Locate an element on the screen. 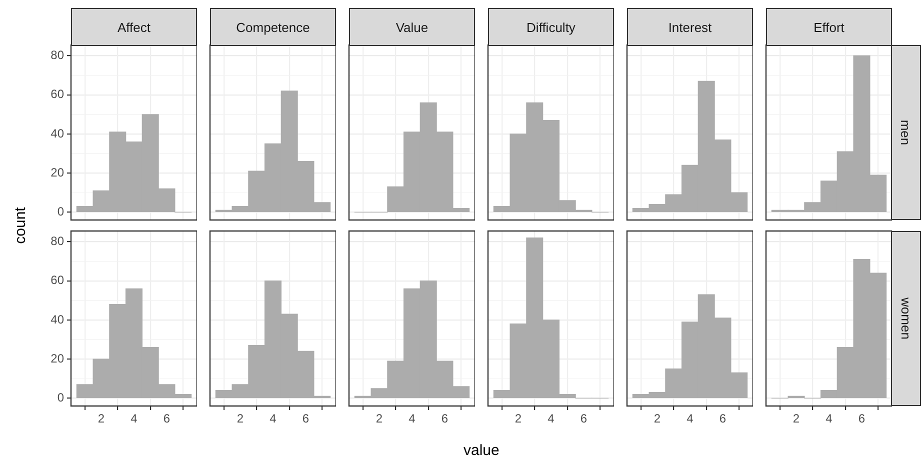  chart-title: Competence is located at coordinates (273, 27).